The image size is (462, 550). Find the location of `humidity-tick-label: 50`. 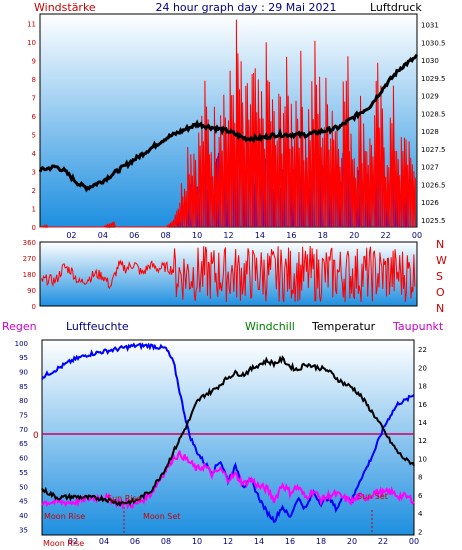

humidity-tick-label: 50 is located at coordinates (23, 487).